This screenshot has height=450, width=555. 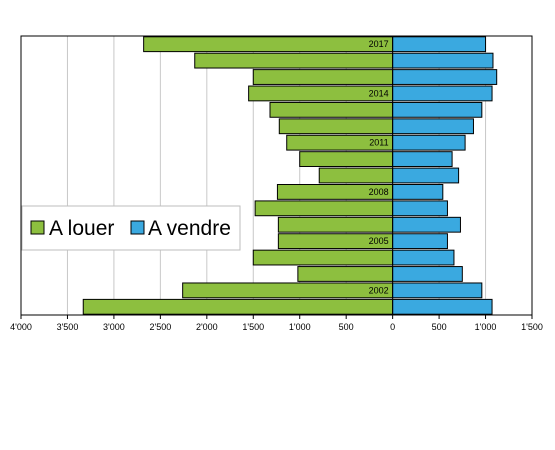 What do you see at coordinates (379, 44) in the screenshot?
I see `year-label: 2017` at bounding box center [379, 44].